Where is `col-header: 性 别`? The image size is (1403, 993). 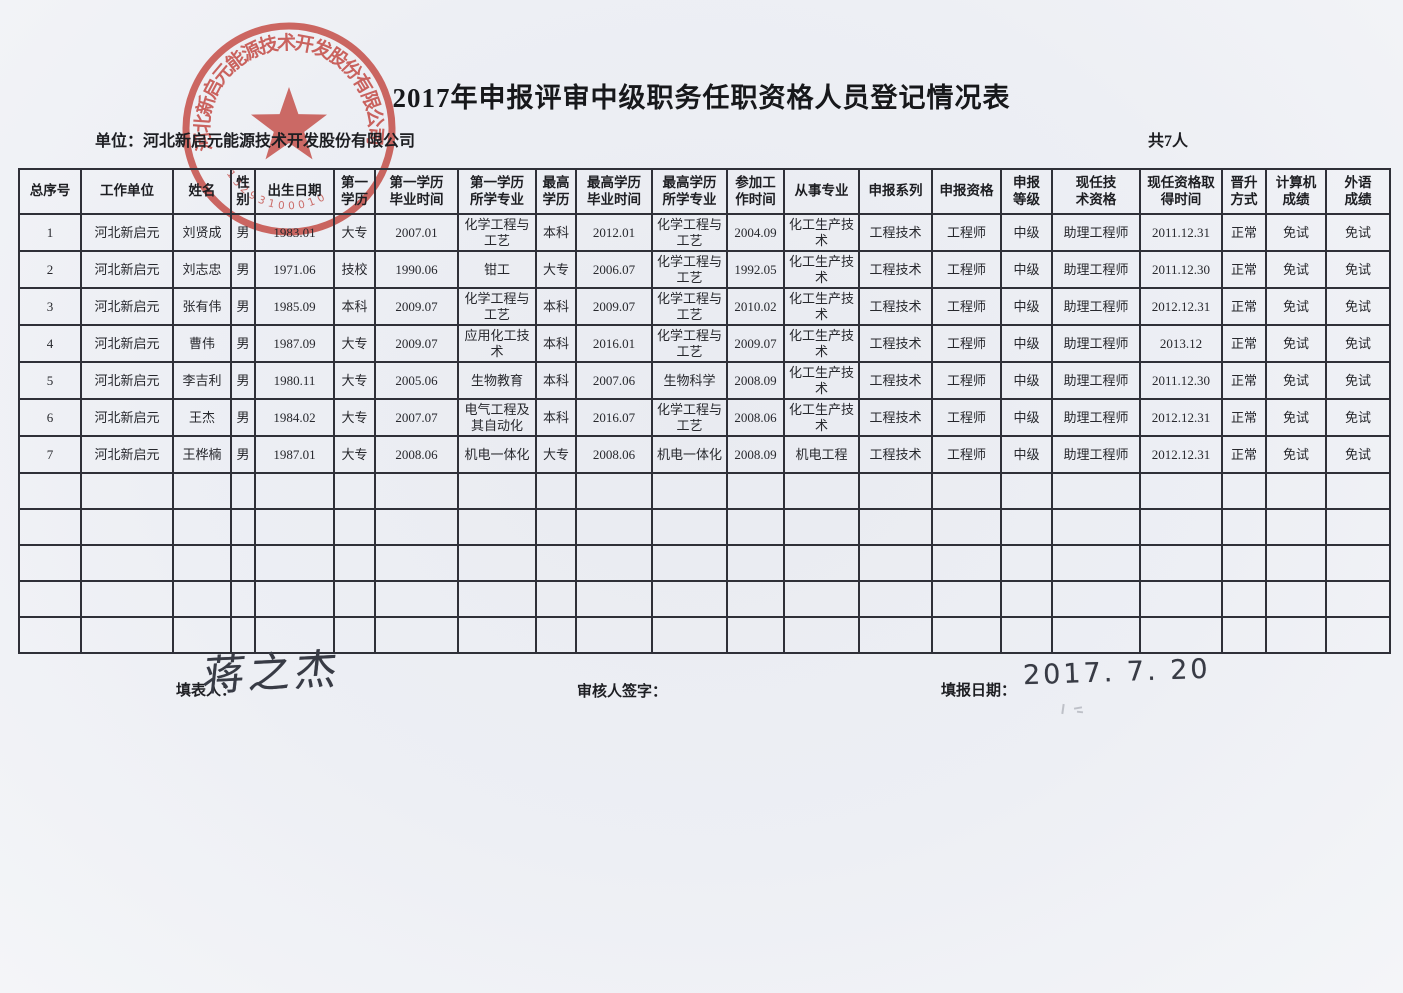 col-header: 性 别 is located at coordinates (243, 191).